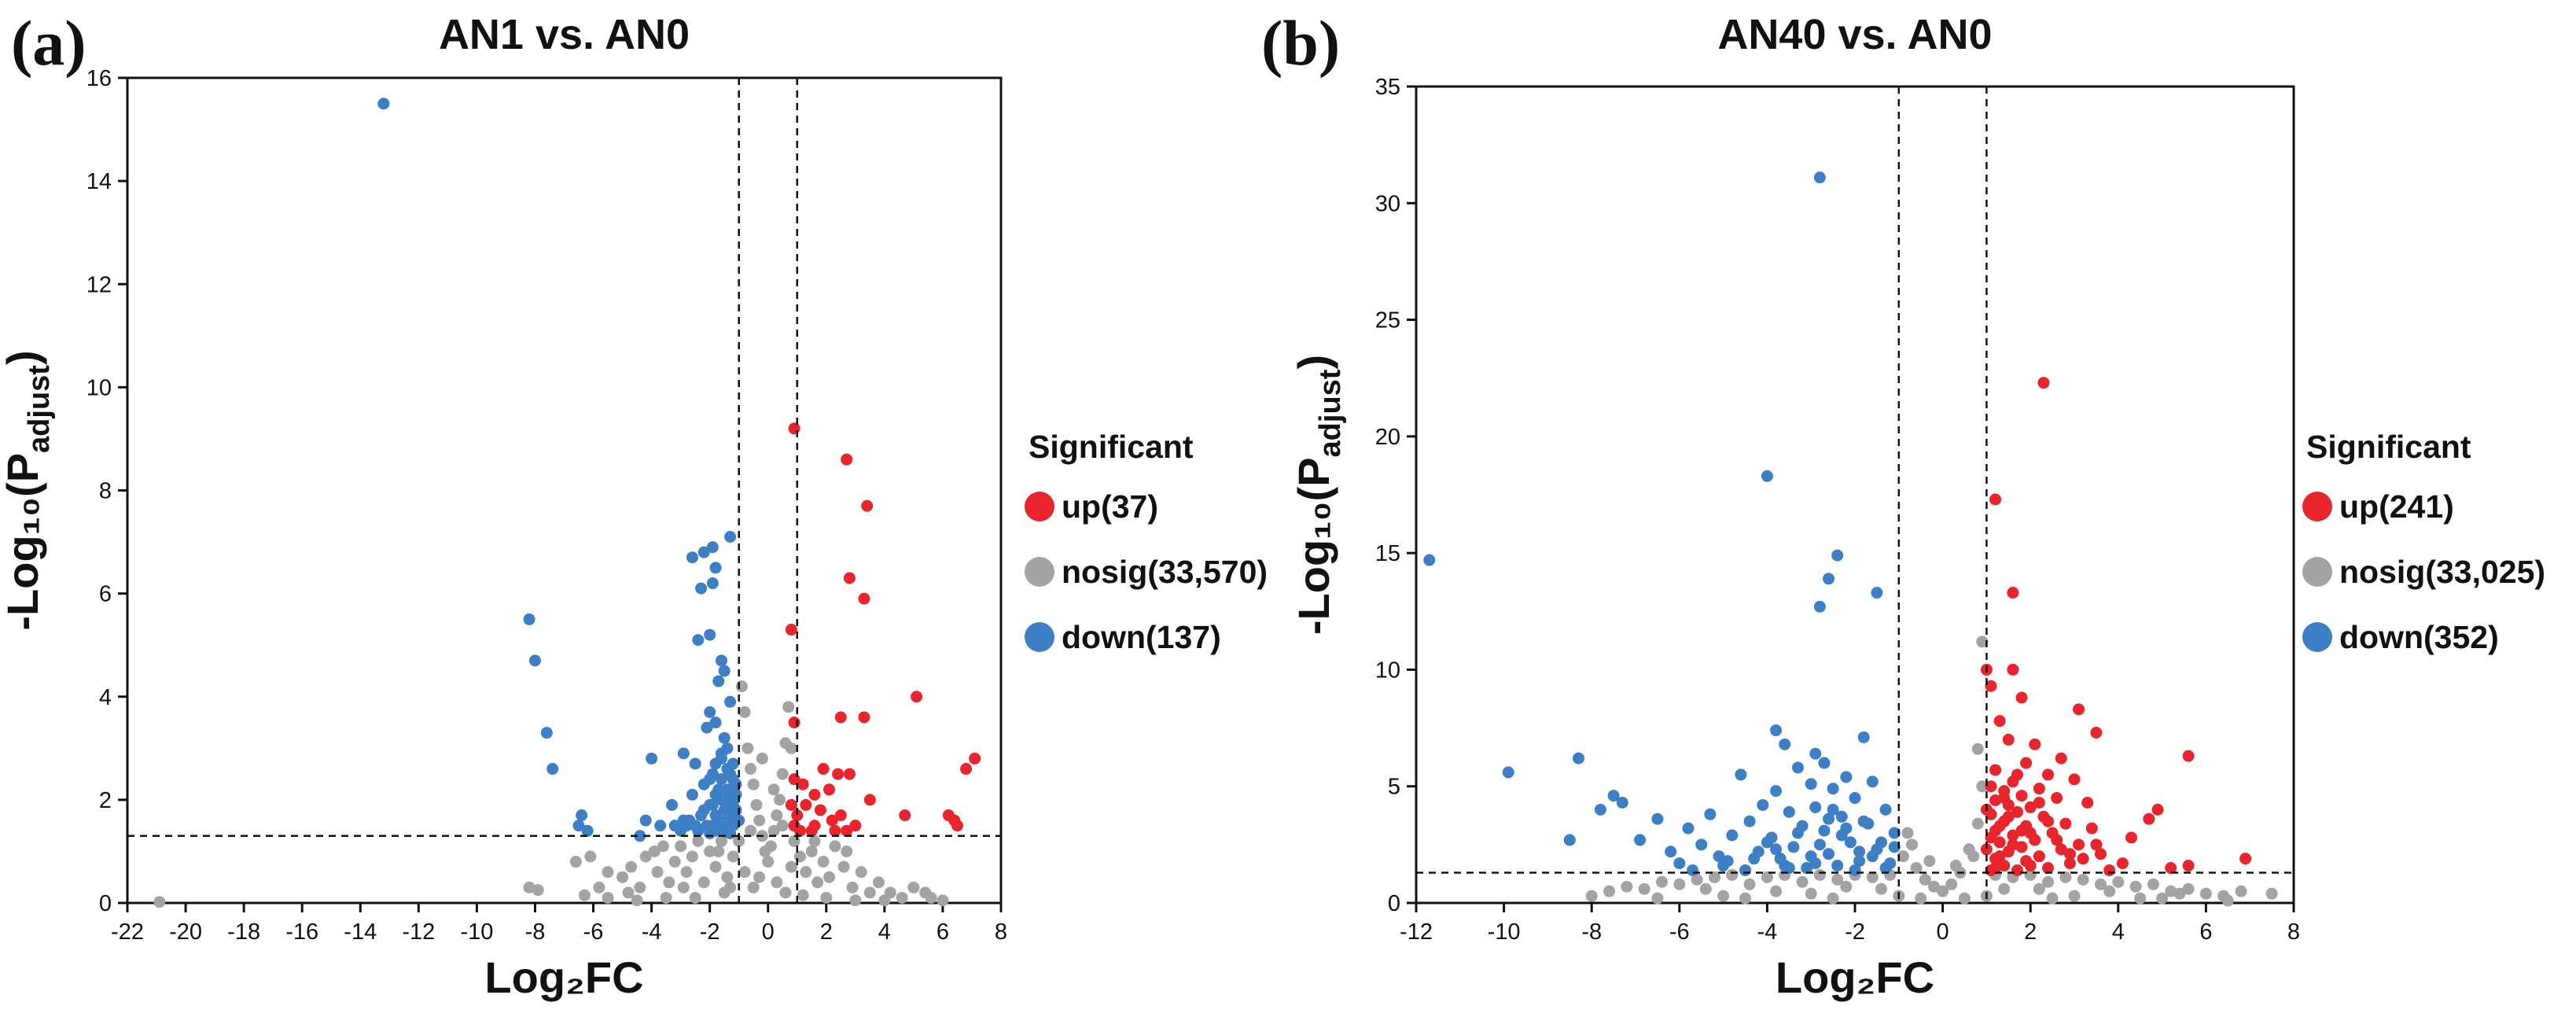 The width and height of the screenshot is (2576, 1017). Describe the element at coordinates (2206, 932) in the screenshot. I see `x-tick-label: 6` at that location.